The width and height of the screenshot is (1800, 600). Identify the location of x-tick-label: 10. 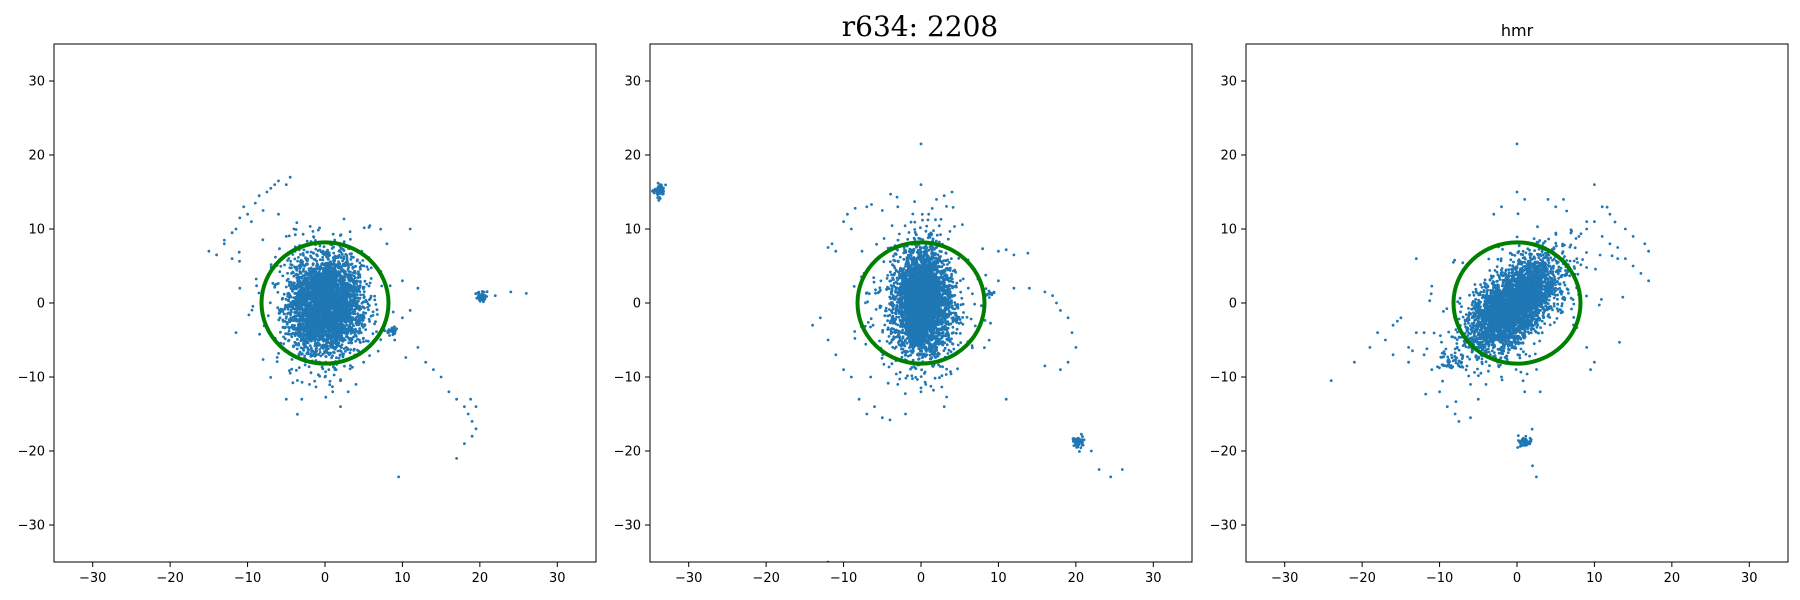
(402, 578).